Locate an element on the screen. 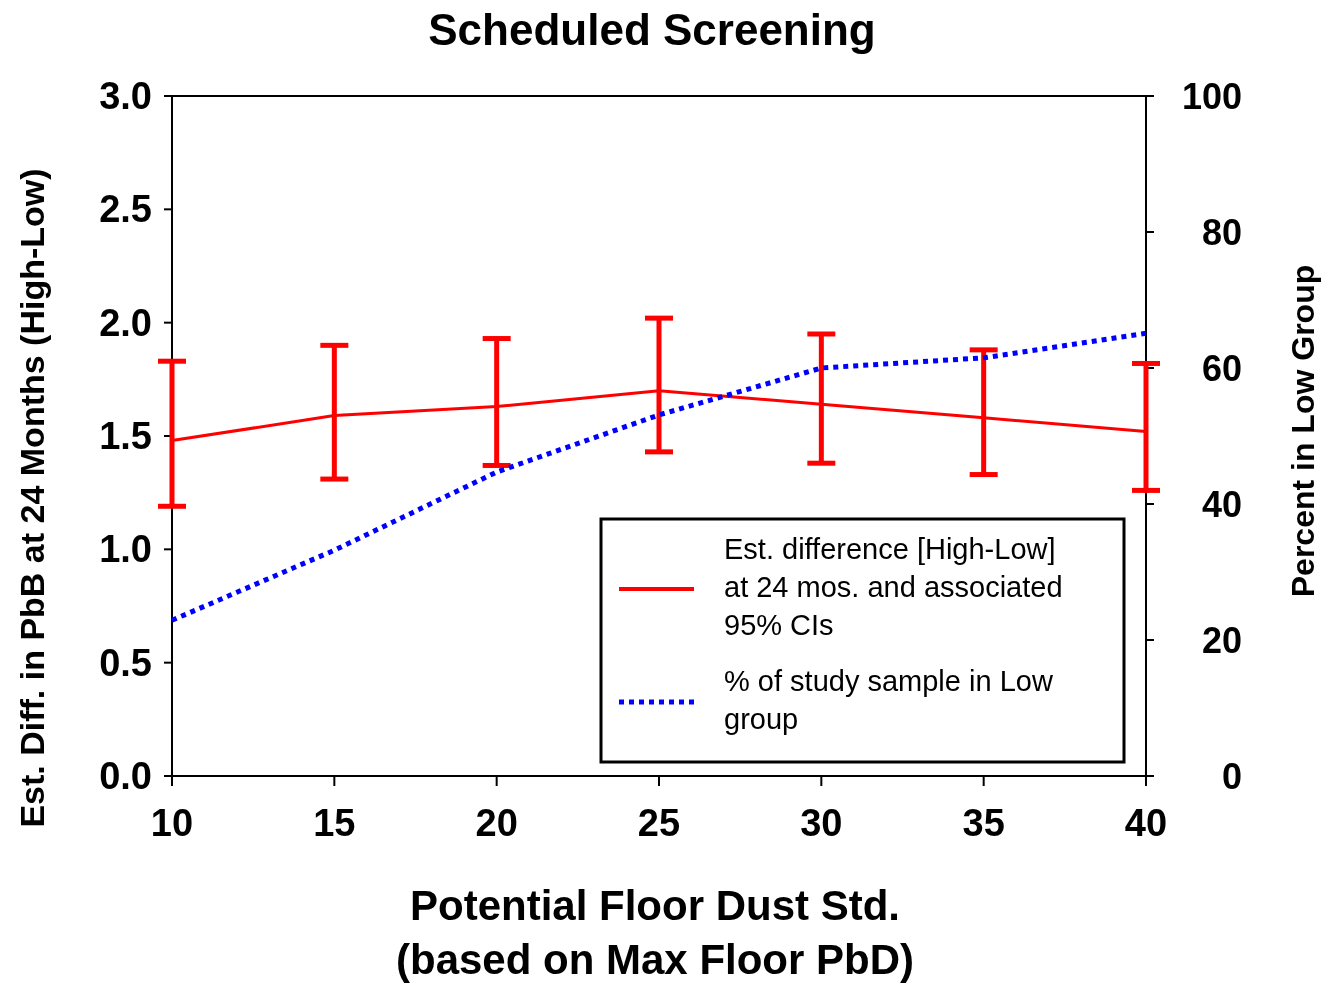 This screenshot has height=993, width=1331. y-tick-label: 1.5 is located at coordinates (125, 436).